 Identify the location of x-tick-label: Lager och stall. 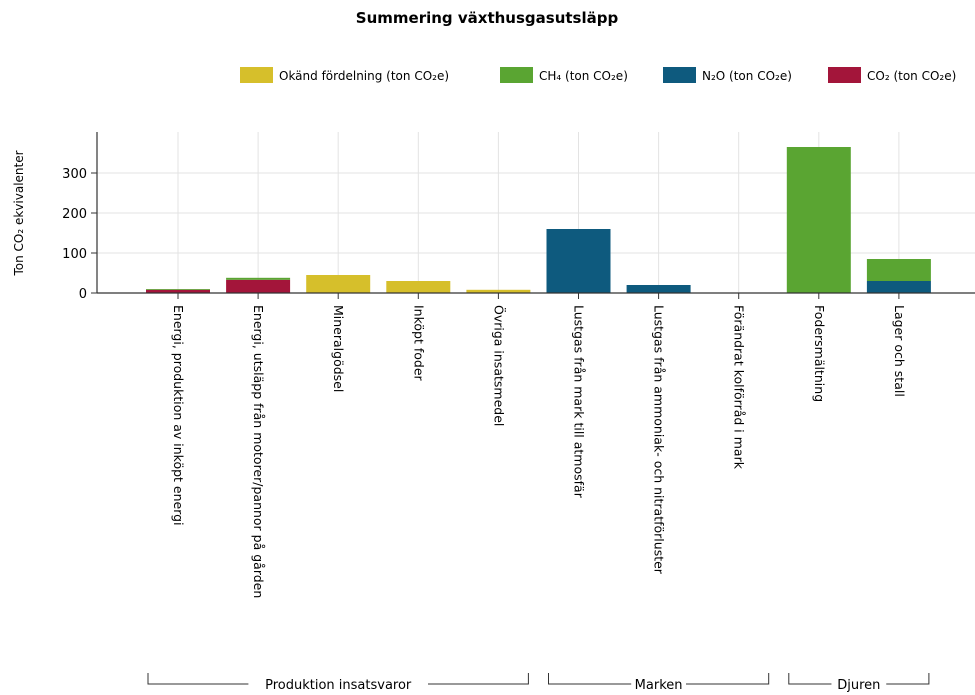
(899, 351).